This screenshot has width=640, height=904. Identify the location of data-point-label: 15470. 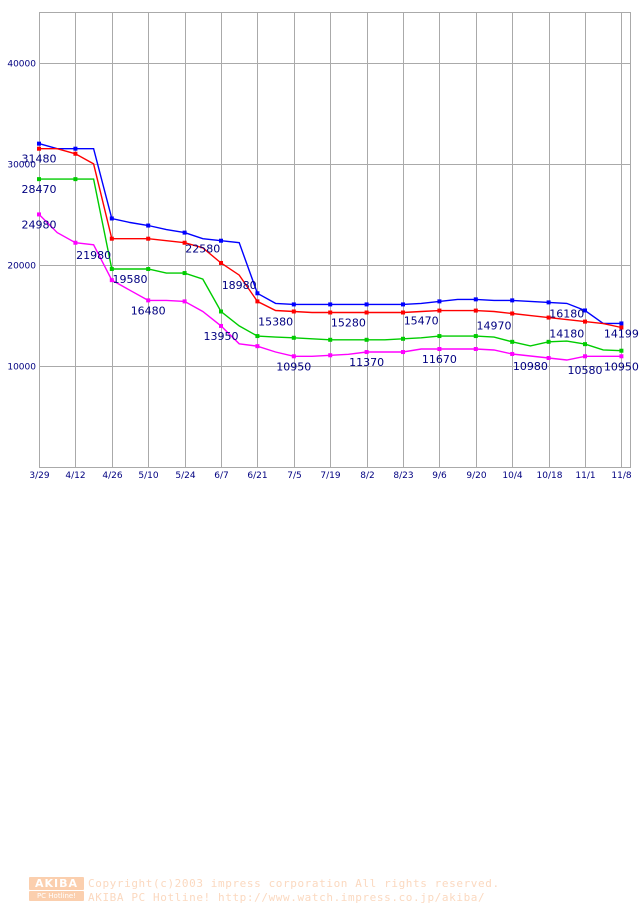
(421, 321).